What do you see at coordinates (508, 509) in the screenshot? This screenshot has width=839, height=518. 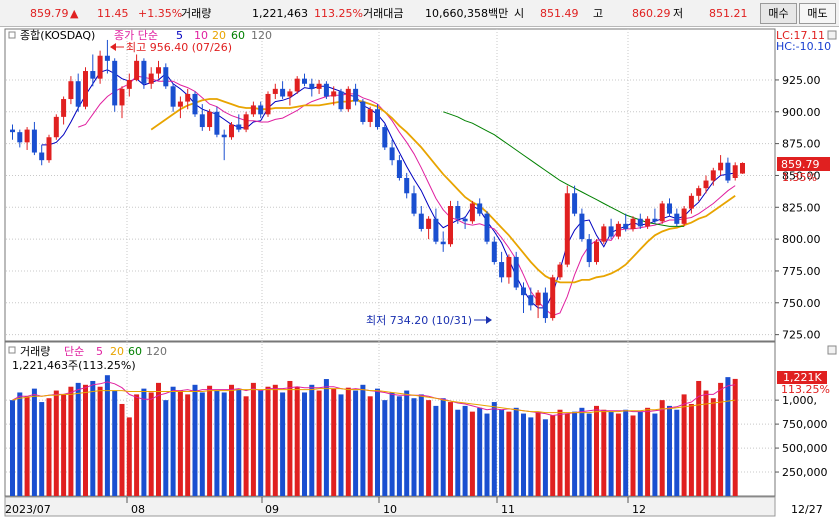 I see `x-label-11: 11` at bounding box center [508, 509].